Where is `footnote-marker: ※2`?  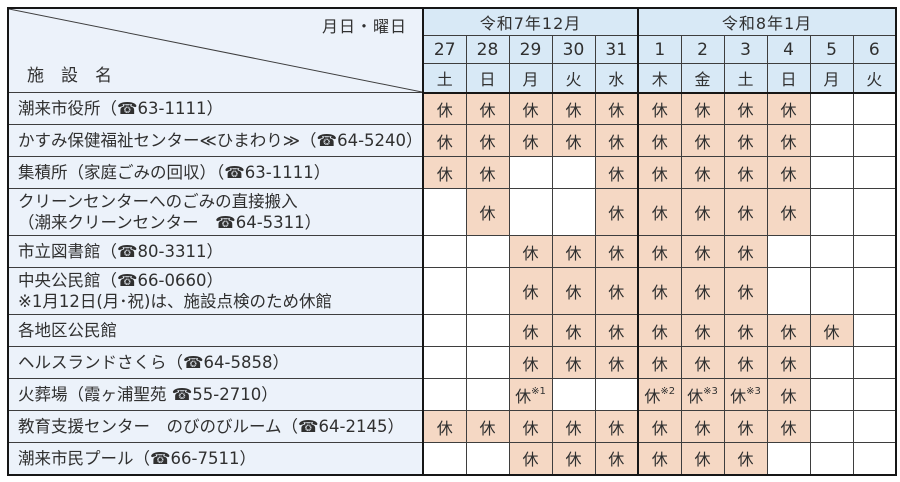 footnote-marker: ※2 is located at coordinates (668, 392).